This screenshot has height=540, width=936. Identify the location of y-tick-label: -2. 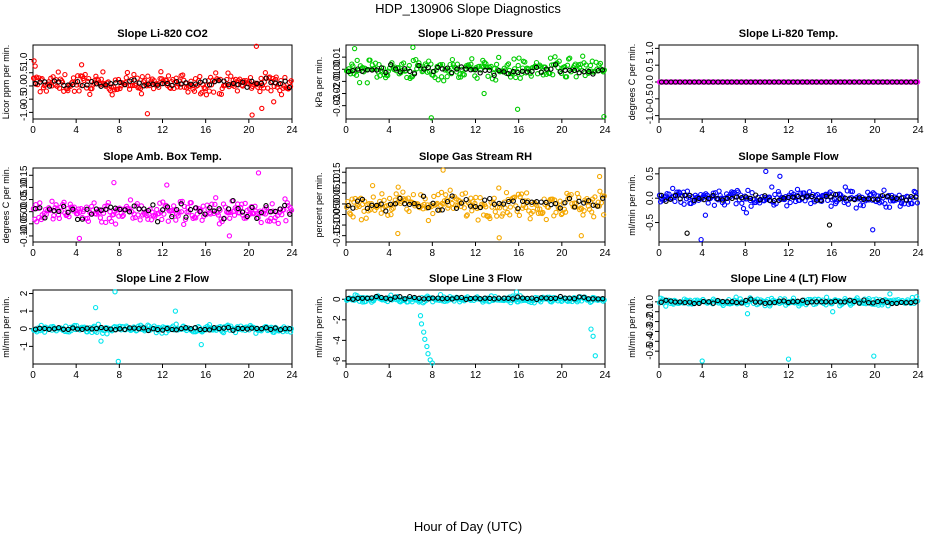
(337, 319).